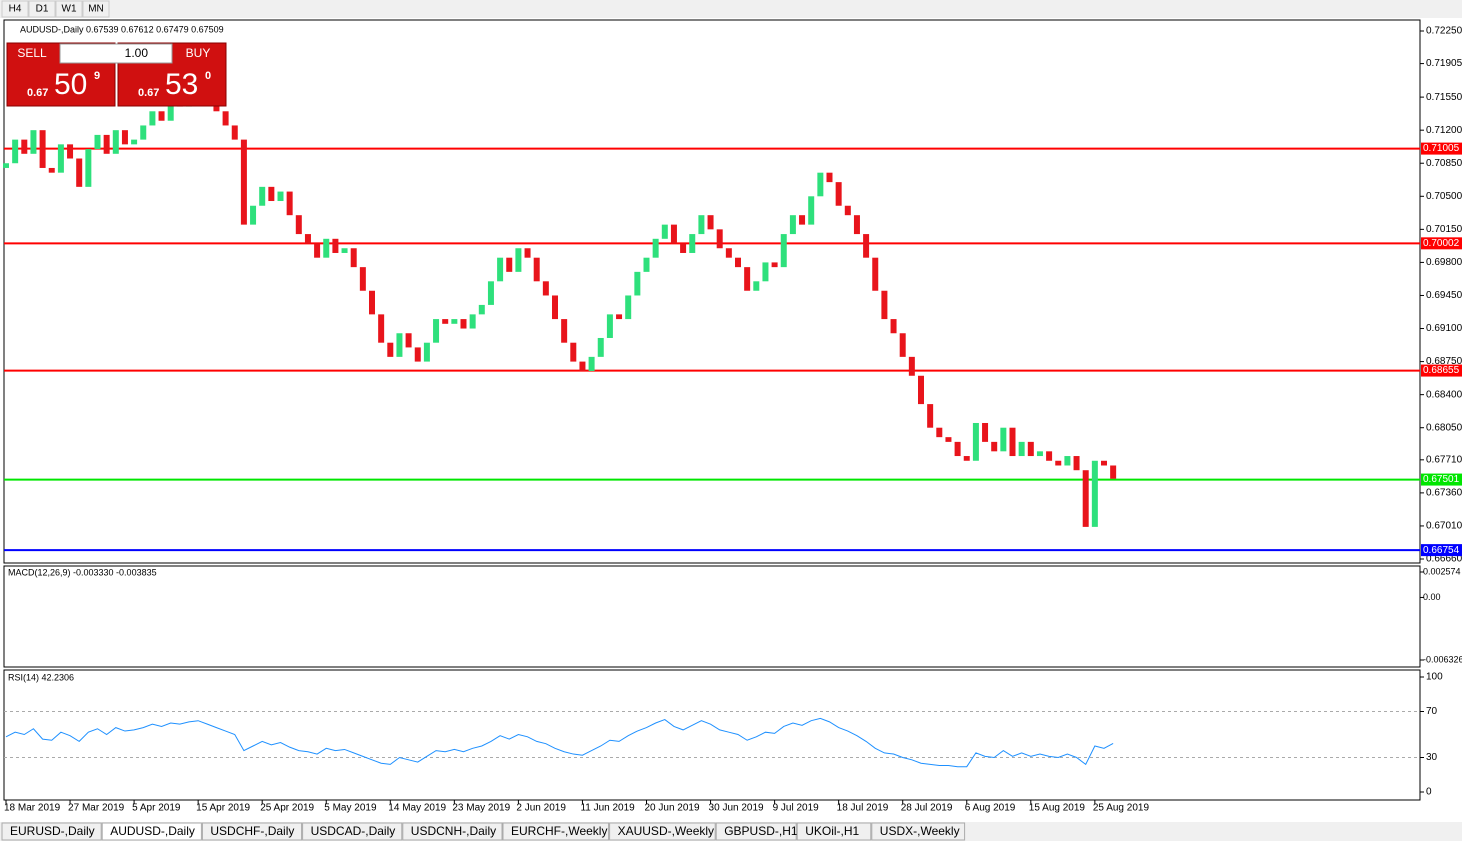 Image resolution: width=1462 pixels, height=846 pixels. What do you see at coordinates (1444, 229) in the screenshot?
I see `y-tick-label: 0.70150` at bounding box center [1444, 229].